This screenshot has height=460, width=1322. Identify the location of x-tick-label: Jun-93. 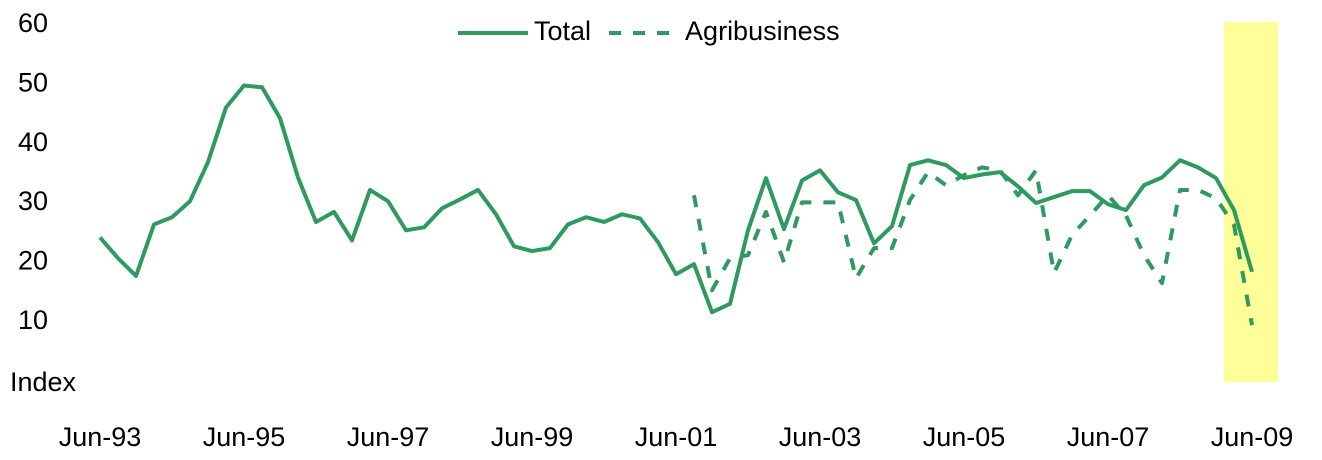
(100, 437).